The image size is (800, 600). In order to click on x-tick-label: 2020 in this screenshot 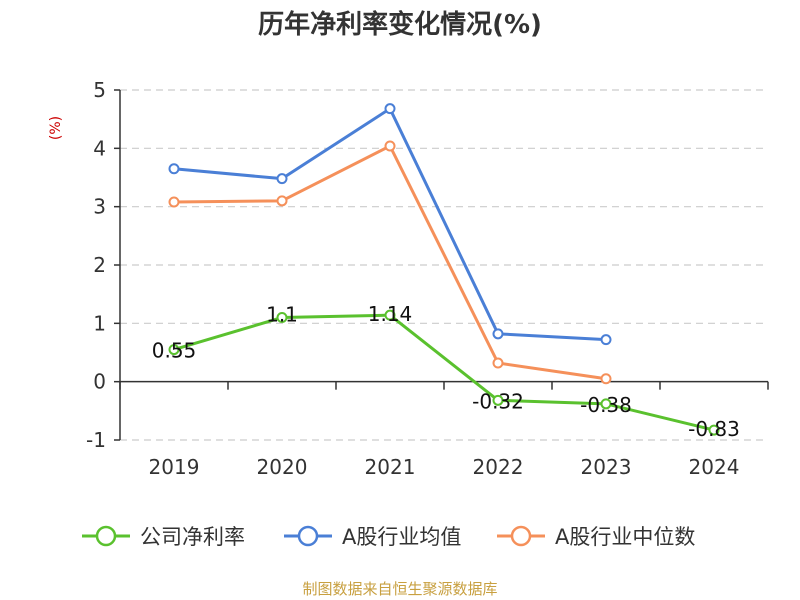, I will do `click(282, 467)`.